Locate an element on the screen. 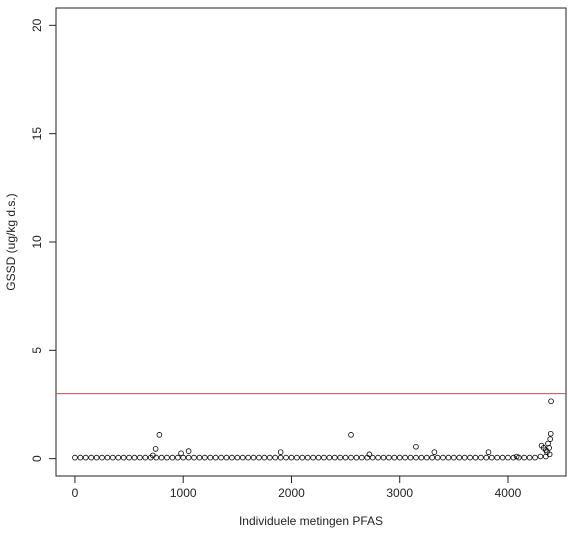 Image resolution: width=568 pixels, height=533 pixels. x-axis-label: Individuele metingen PFAS is located at coordinates (311, 521).